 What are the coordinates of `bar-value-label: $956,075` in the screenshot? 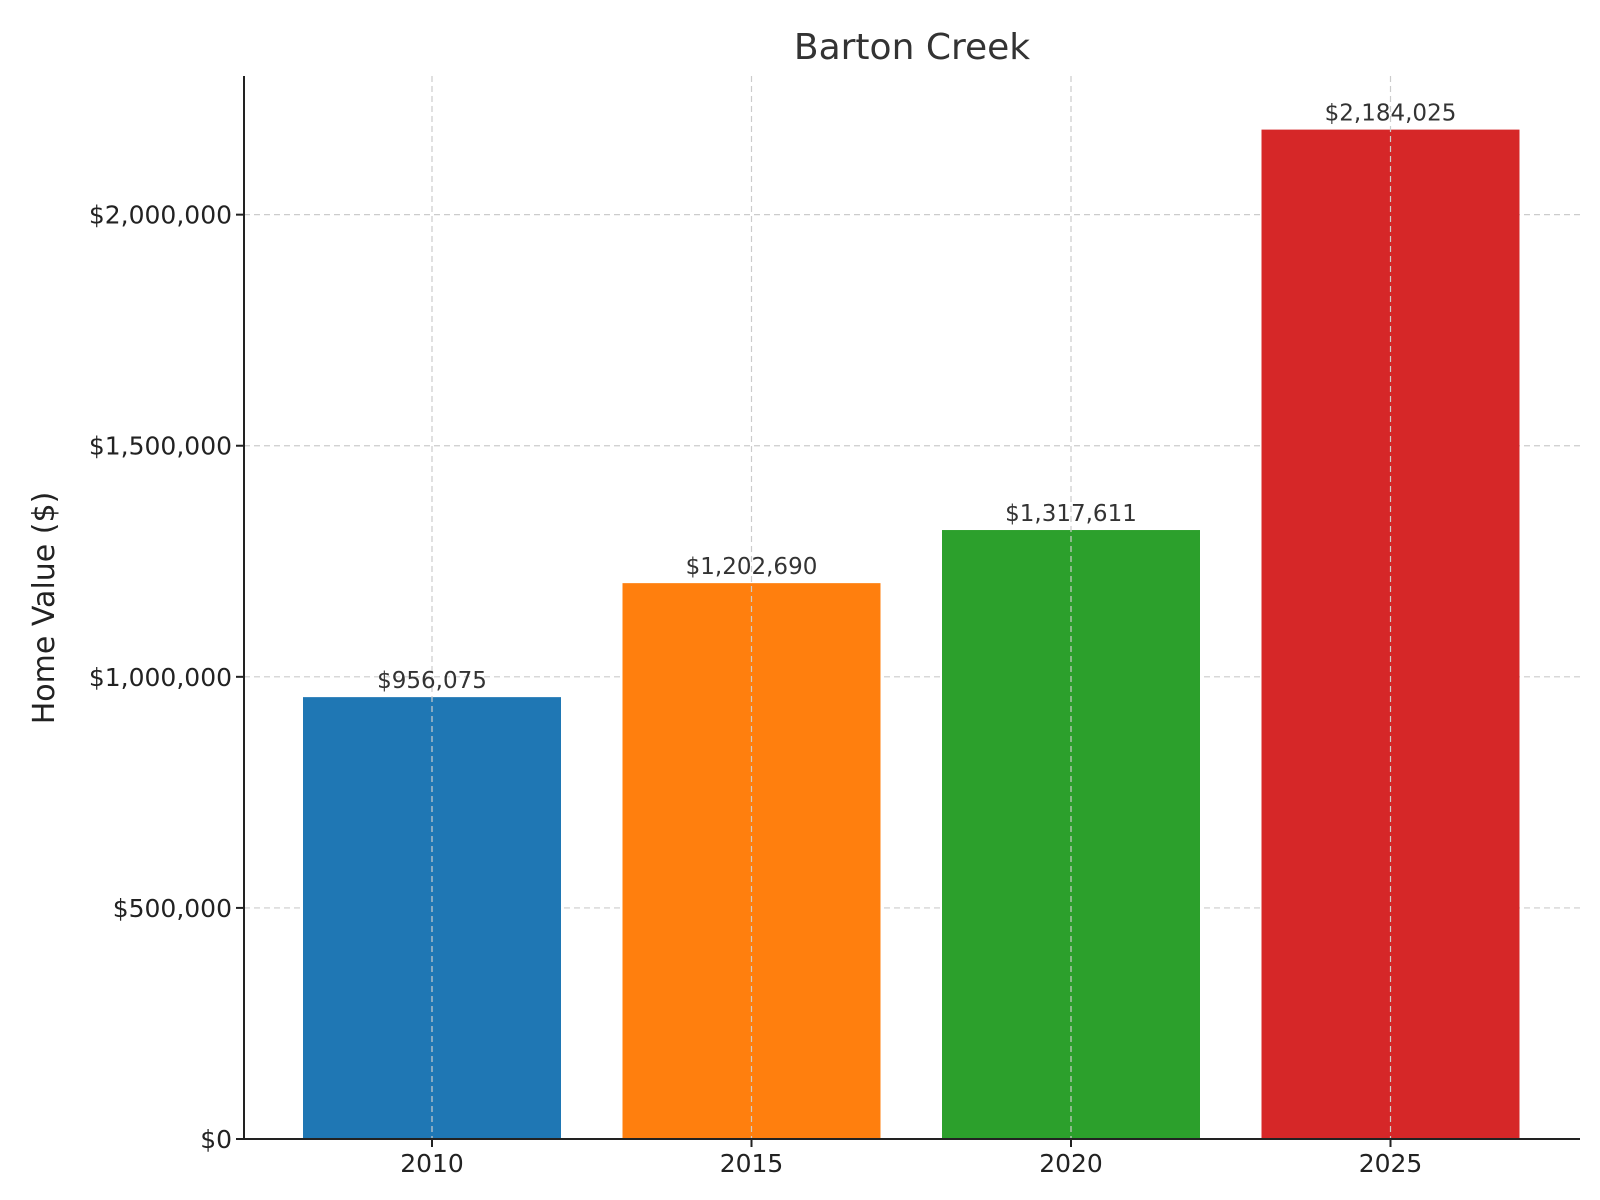 It's located at (432, 681).